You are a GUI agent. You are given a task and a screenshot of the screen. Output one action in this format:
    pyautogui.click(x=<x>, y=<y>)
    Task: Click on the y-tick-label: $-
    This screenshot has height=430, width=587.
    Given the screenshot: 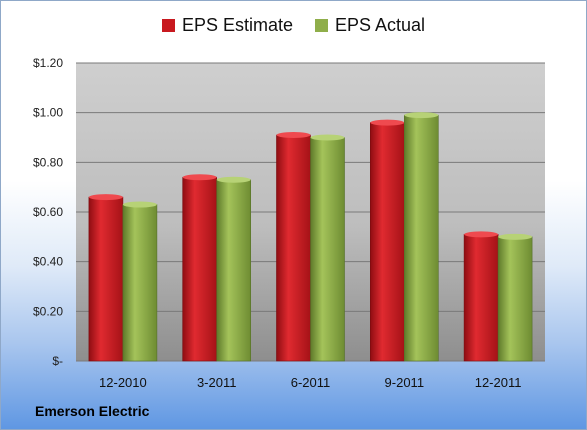 What is the action you would take?
    pyautogui.click(x=57, y=361)
    